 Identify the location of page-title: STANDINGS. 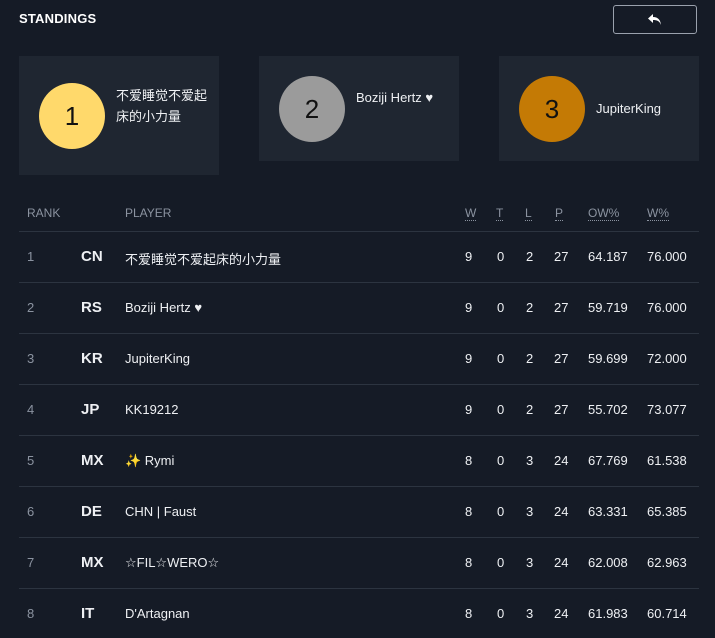
(58, 18).